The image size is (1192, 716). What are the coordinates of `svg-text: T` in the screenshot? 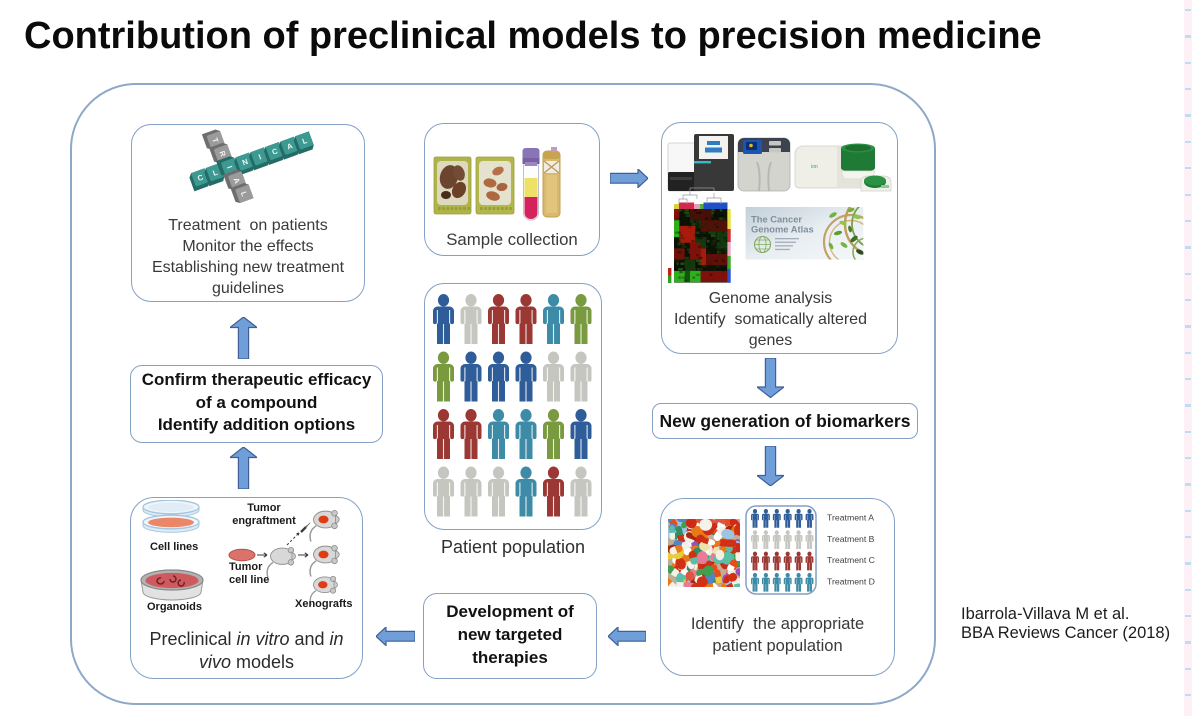 It's located at (215, 141).